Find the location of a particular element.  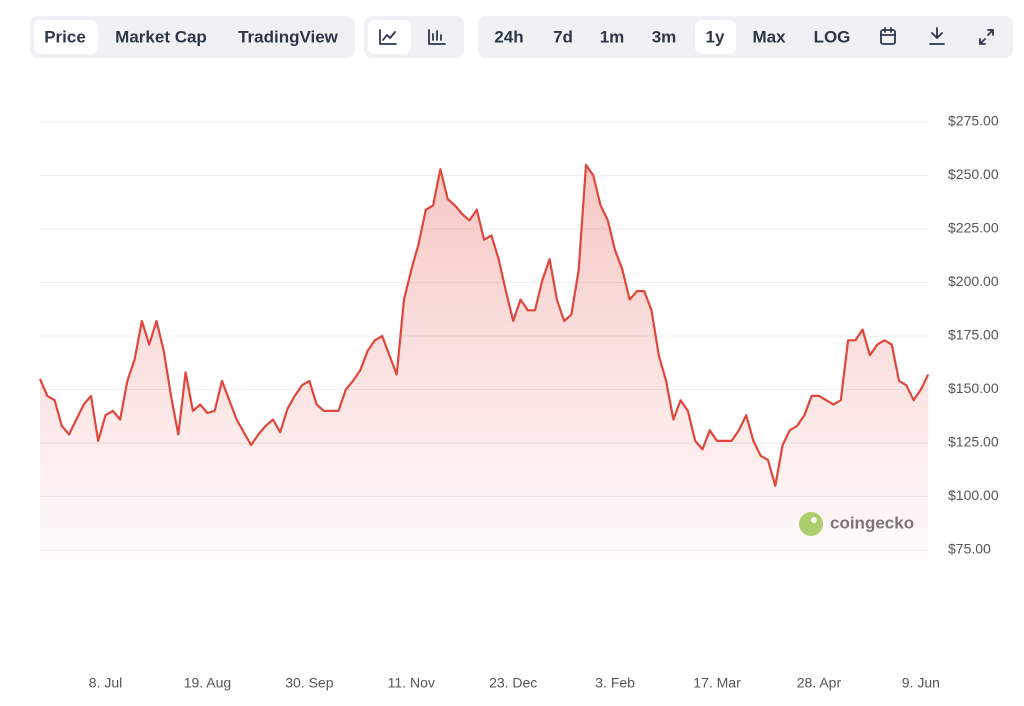

active-tab is located at coordinates (66, 37).